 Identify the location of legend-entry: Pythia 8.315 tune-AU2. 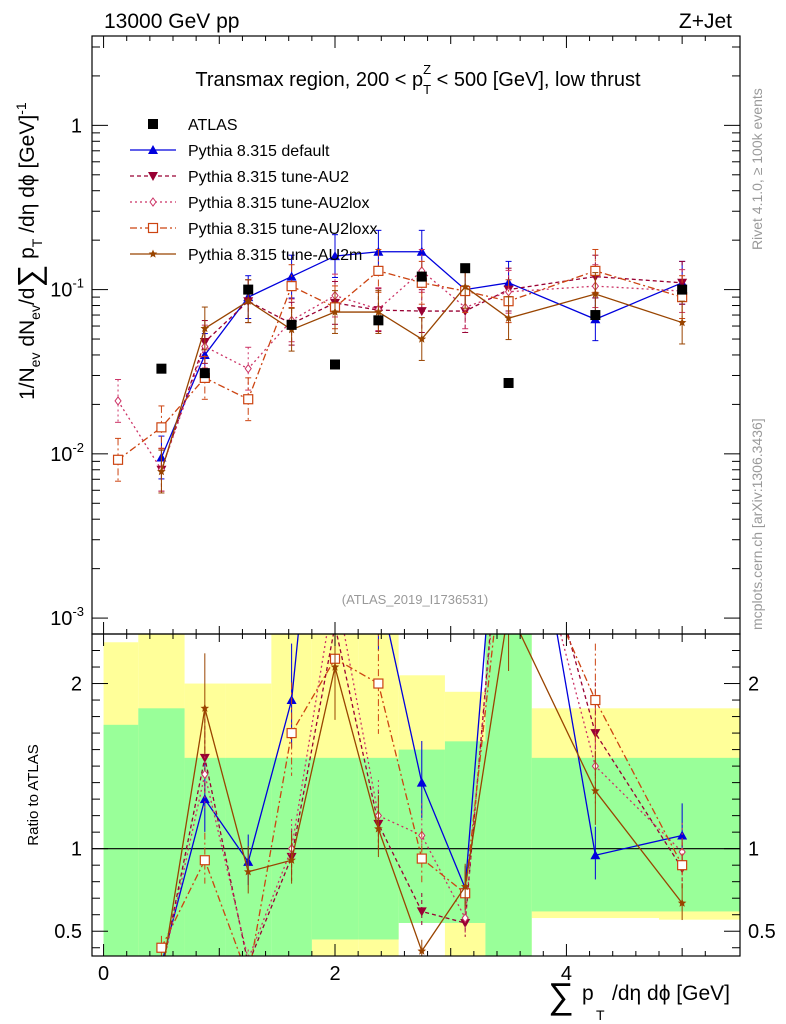
(239, 177).